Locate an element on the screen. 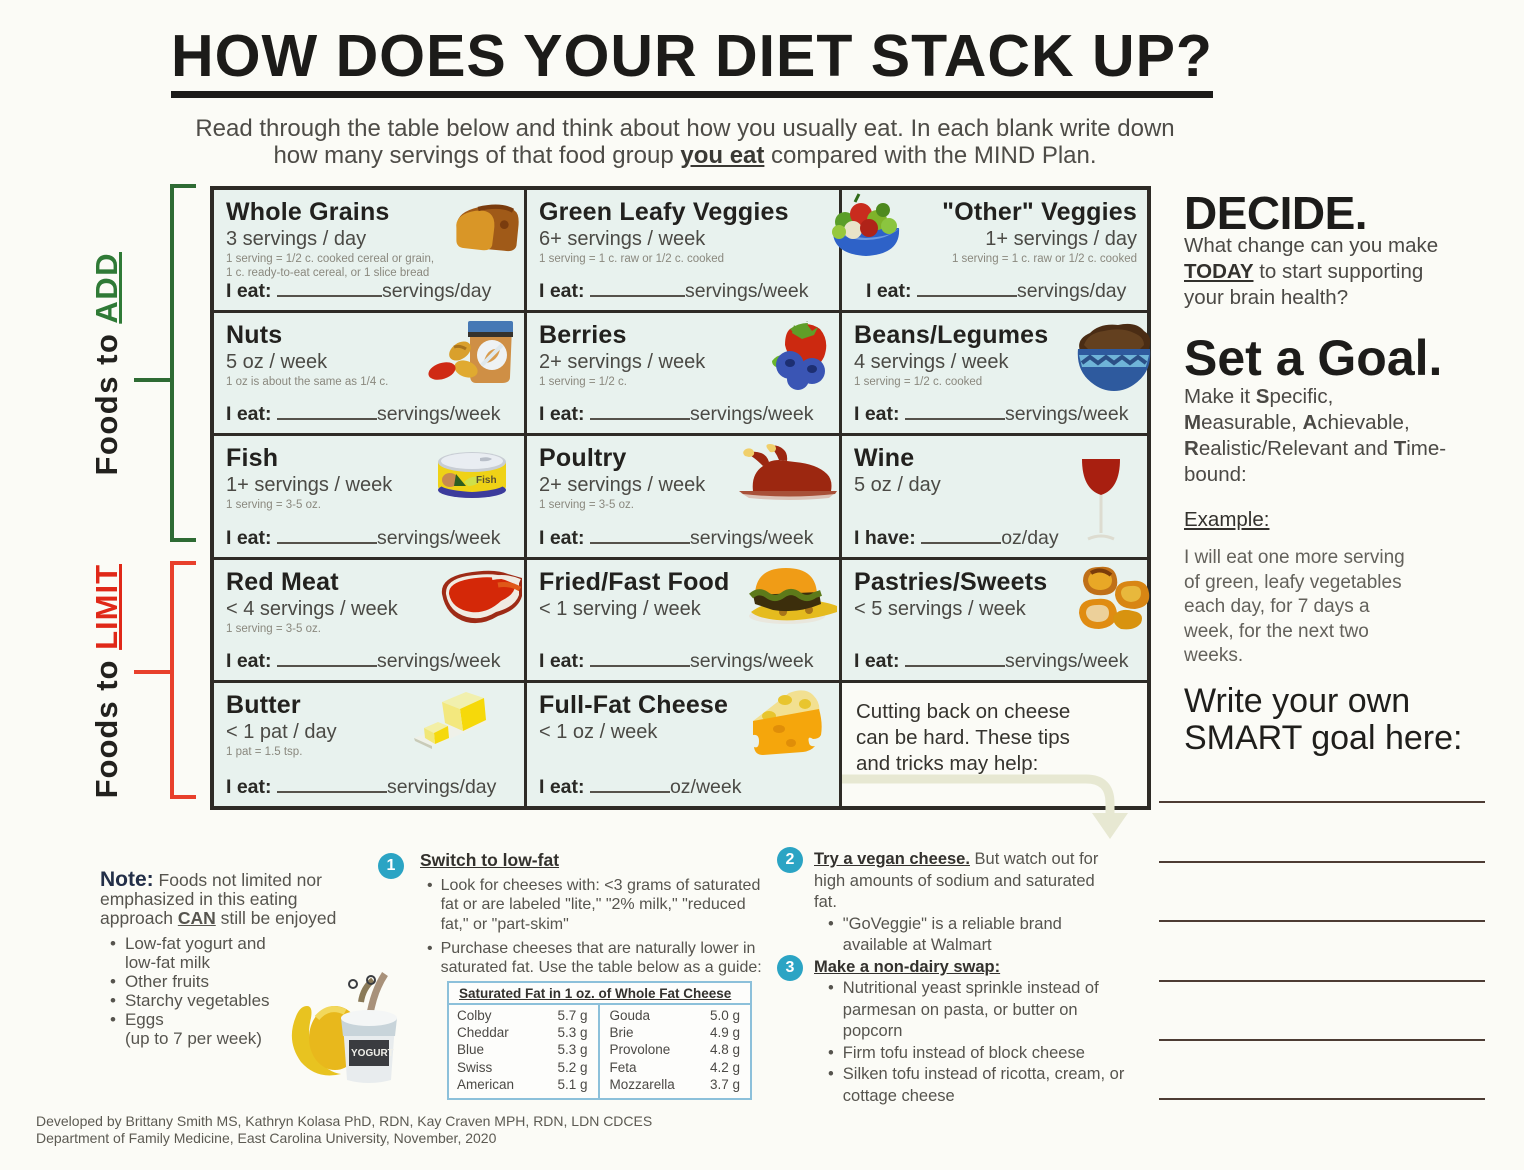 This screenshot has height=1170, width=1524. svg-text: Fish is located at coordinates (486, 480).